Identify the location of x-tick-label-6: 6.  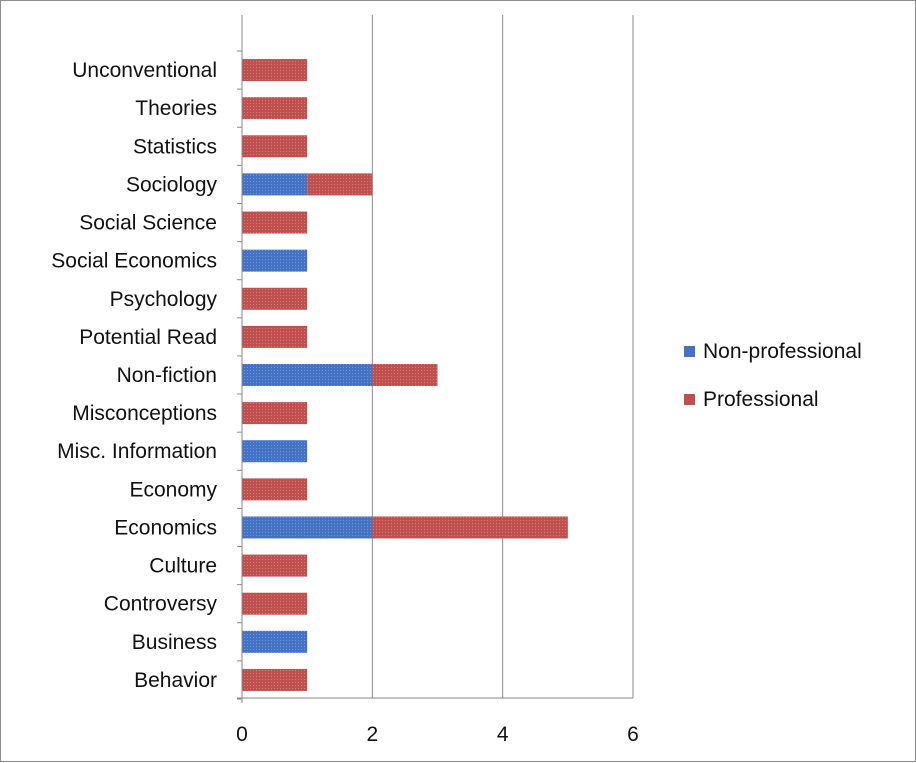
(633, 734).